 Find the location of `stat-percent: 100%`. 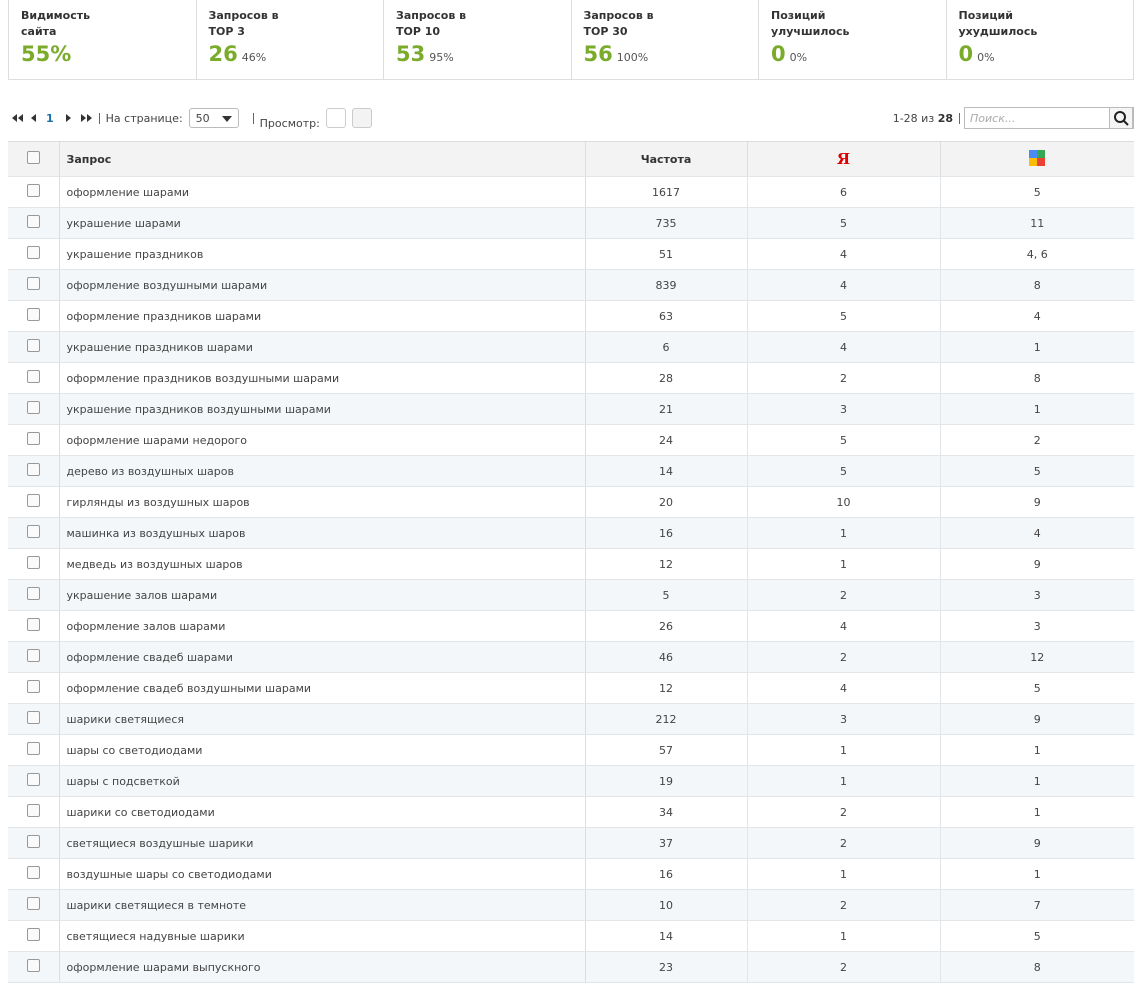

stat-percent: 100% is located at coordinates (632, 57).